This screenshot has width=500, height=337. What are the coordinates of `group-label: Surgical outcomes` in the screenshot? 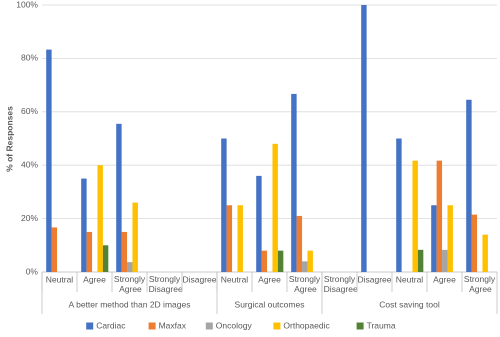 It's located at (270, 304).